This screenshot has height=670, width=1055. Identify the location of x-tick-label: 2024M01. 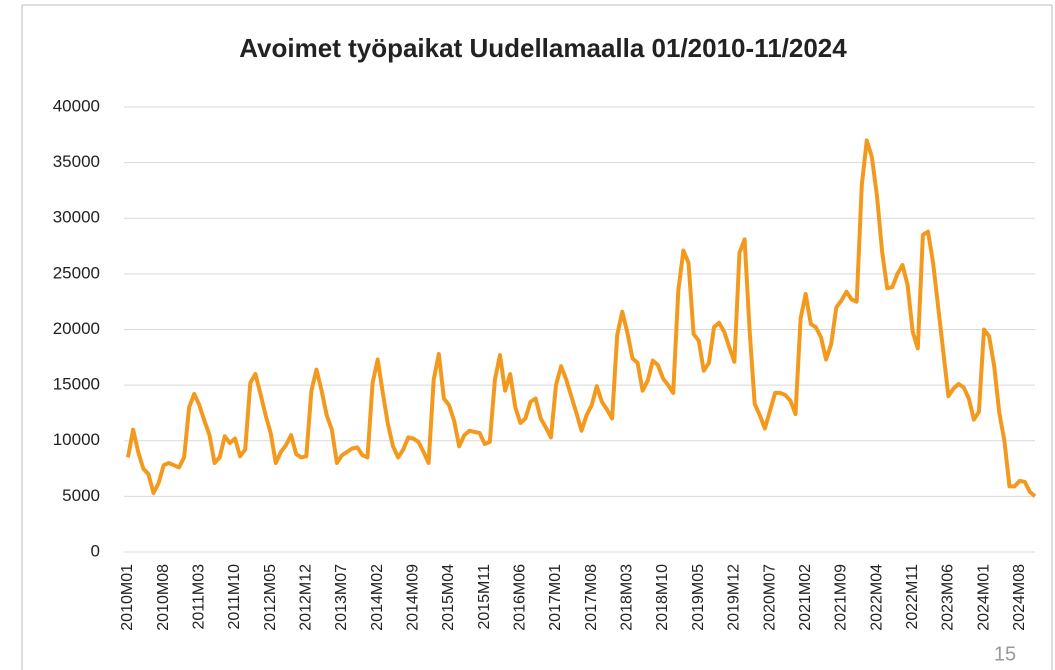
(983, 597).